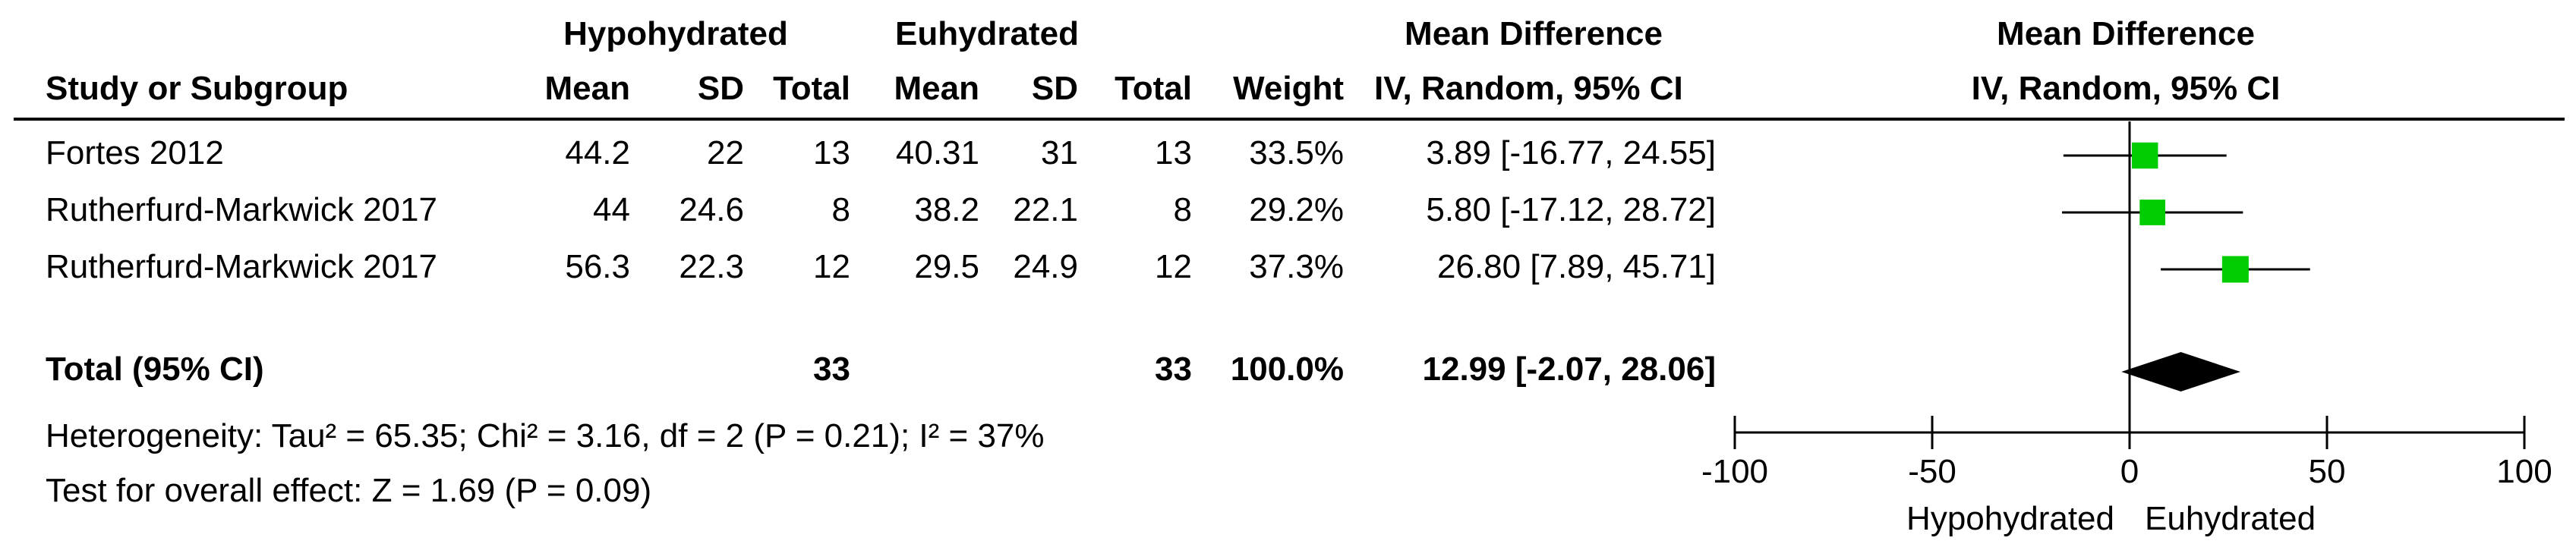 Image resolution: width=2576 pixels, height=544 pixels. Describe the element at coordinates (1528, 88) in the screenshot. I see `md-method-left: IV, Random, 95% CI` at that location.